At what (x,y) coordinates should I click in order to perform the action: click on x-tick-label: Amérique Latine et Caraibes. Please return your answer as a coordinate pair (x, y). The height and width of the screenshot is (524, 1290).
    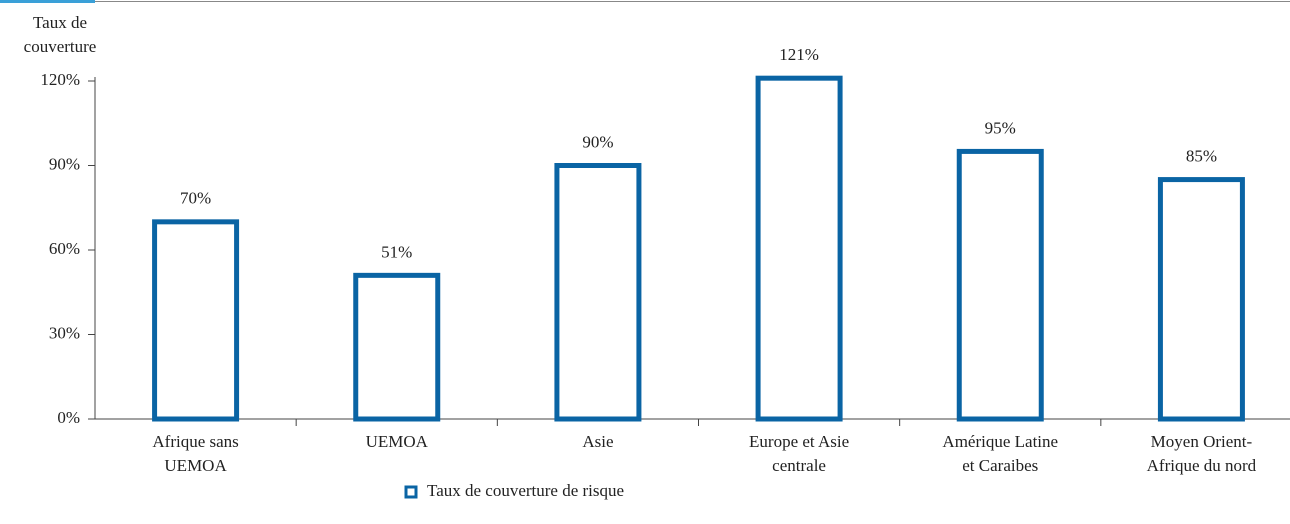
    Looking at the image, I should click on (1000, 453).